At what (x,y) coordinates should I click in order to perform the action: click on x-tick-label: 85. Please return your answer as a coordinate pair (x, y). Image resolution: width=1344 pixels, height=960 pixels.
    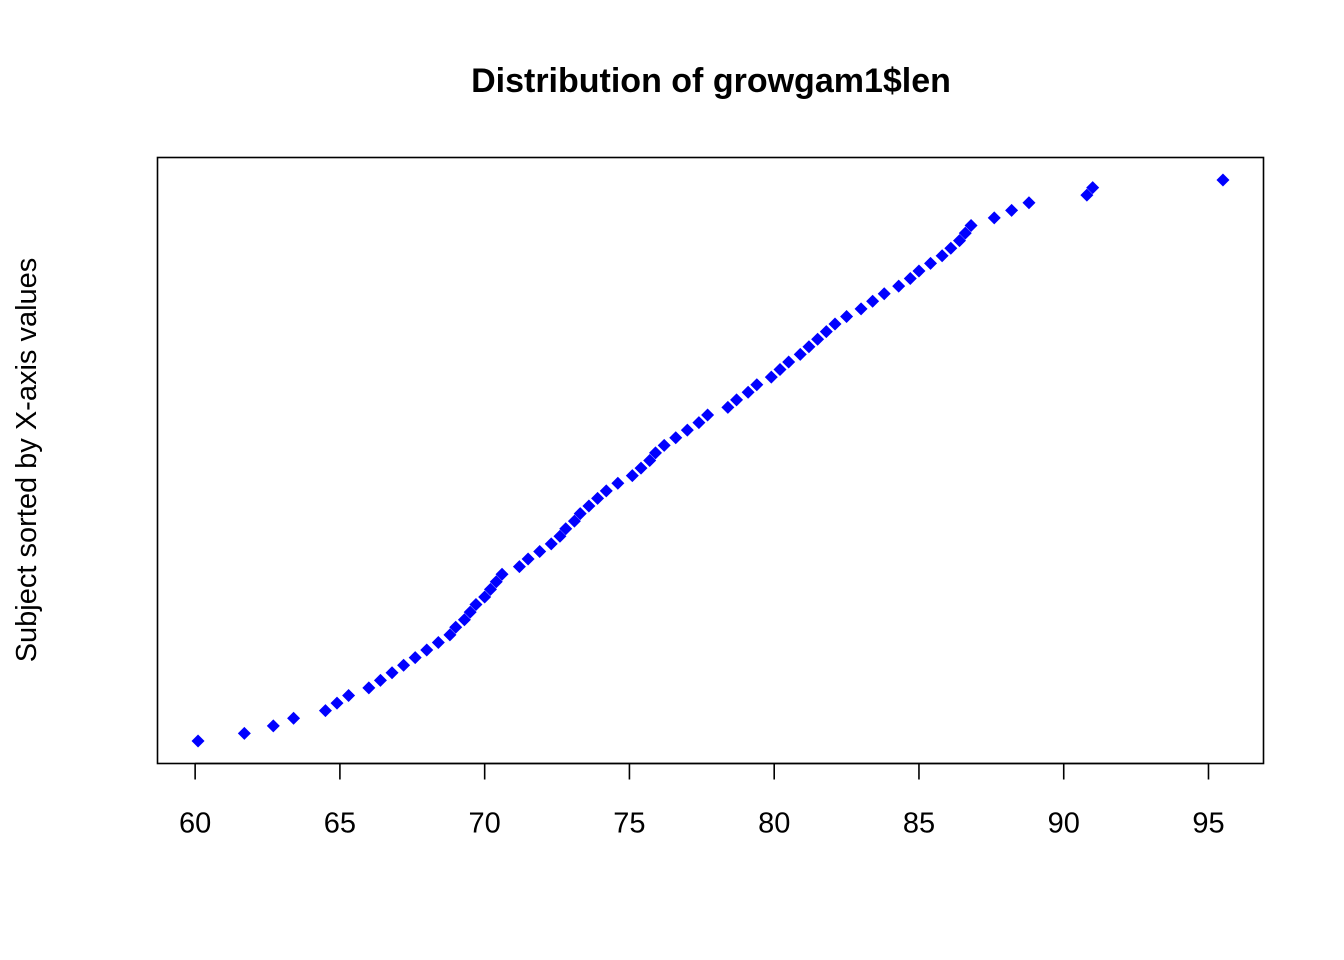
    Looking at the image, I should click on (919, 824).